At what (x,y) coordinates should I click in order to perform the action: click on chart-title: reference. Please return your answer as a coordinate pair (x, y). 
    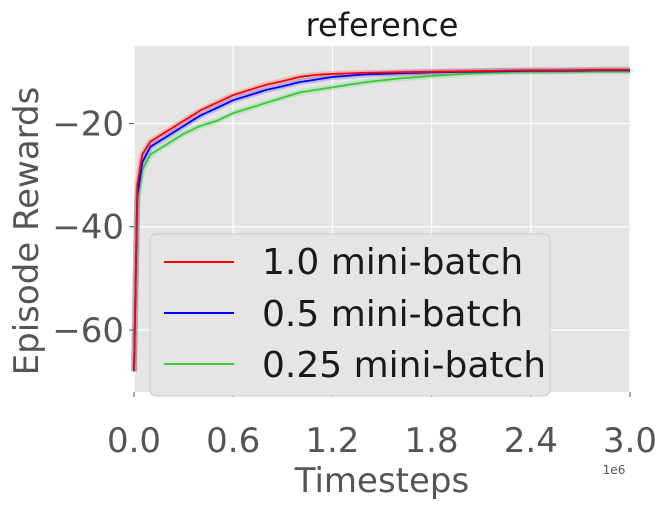
    Looking at the image, I should click on (382, 25).